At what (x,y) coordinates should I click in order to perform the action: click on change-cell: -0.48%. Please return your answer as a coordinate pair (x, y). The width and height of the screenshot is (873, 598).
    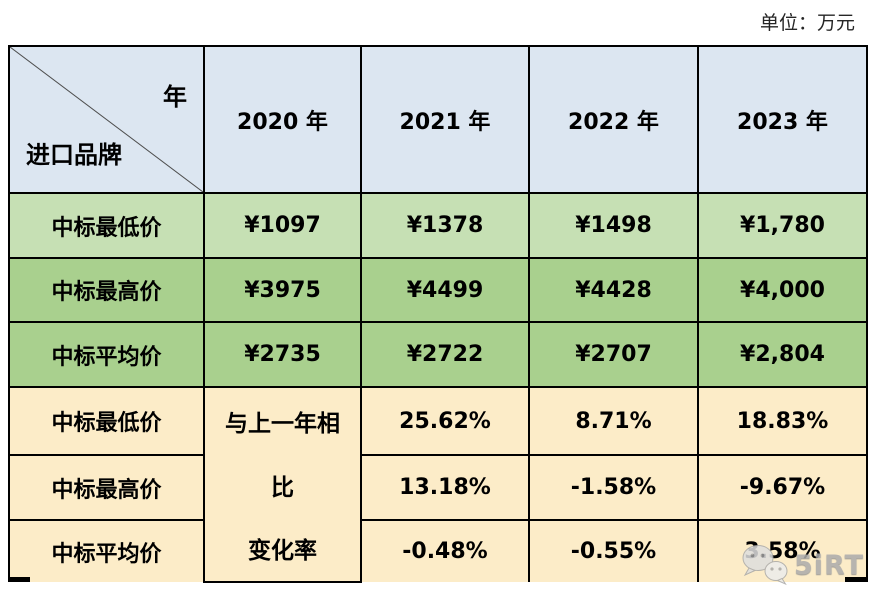
    Looking at the image, I should click on (445, 550).